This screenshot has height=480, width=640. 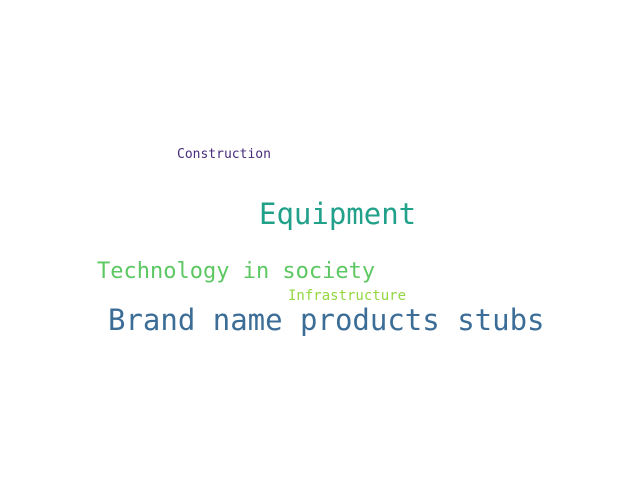 What do you see at coordinates (224, 154) in the screenshot?
I see `word-construction: Construction` at bounding box center [224, 154].